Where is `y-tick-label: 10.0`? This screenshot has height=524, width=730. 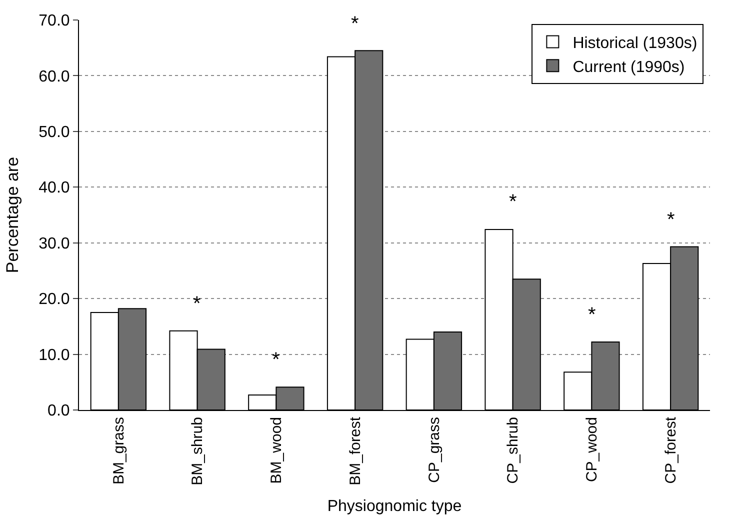 y-tick-label: 10.0 is located at coordinates (54, 355).